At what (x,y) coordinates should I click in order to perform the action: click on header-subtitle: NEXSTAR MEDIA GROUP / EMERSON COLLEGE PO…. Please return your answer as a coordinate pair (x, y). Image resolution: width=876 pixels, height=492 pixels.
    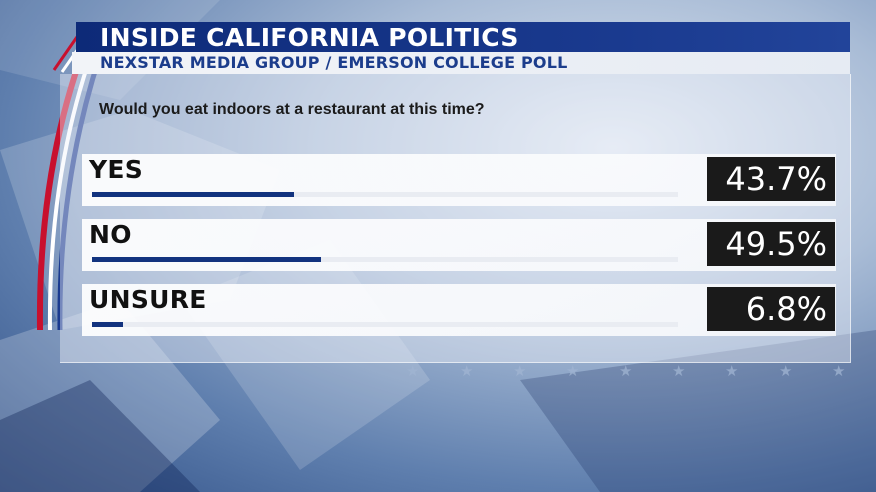
    Looking at the image, I should click on (461, 63).